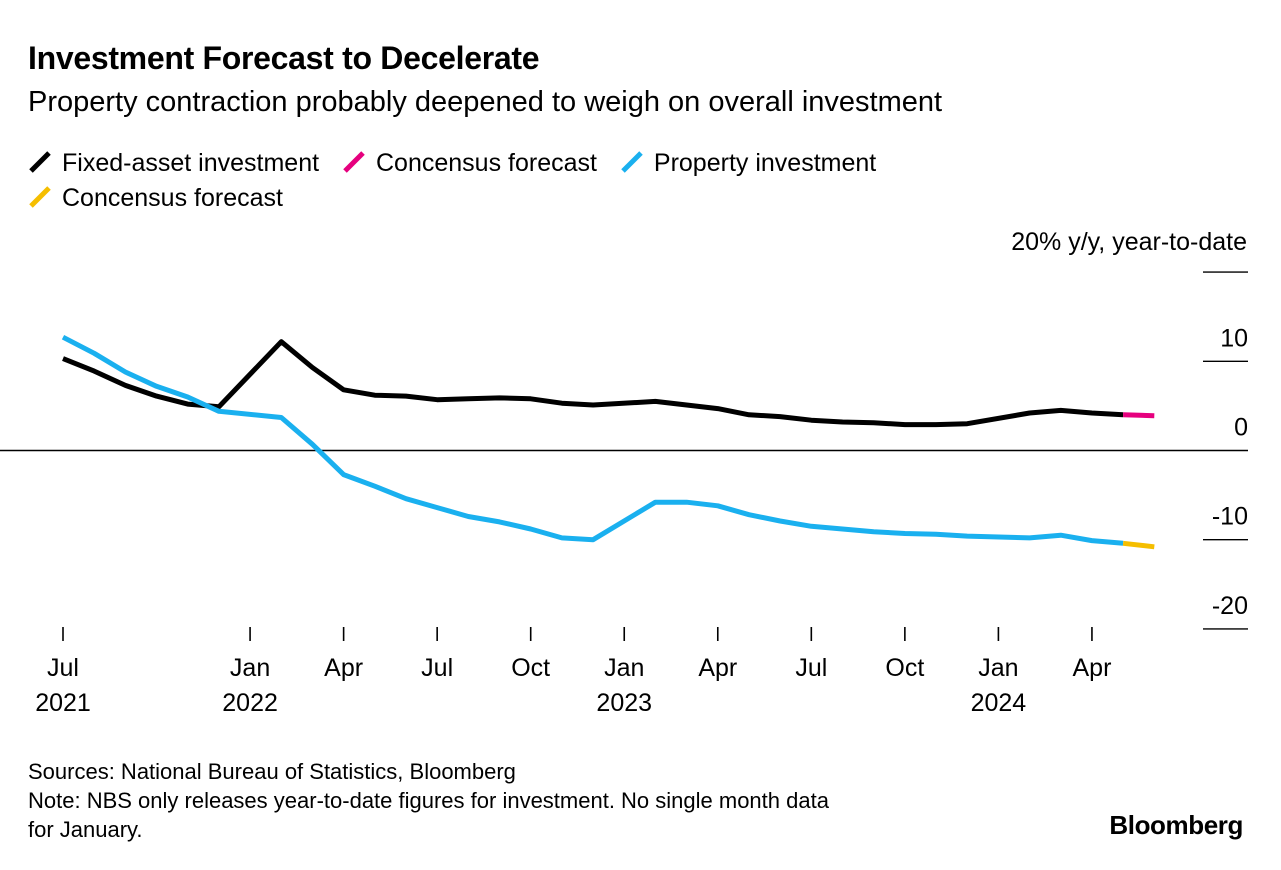 Image resolution: width=1281 pixels, height=870 pixels. Describe the element at coordinates (284, 58) in the screenshot. I see `chart-title: Investment Forecast to Decelerate` at that location.